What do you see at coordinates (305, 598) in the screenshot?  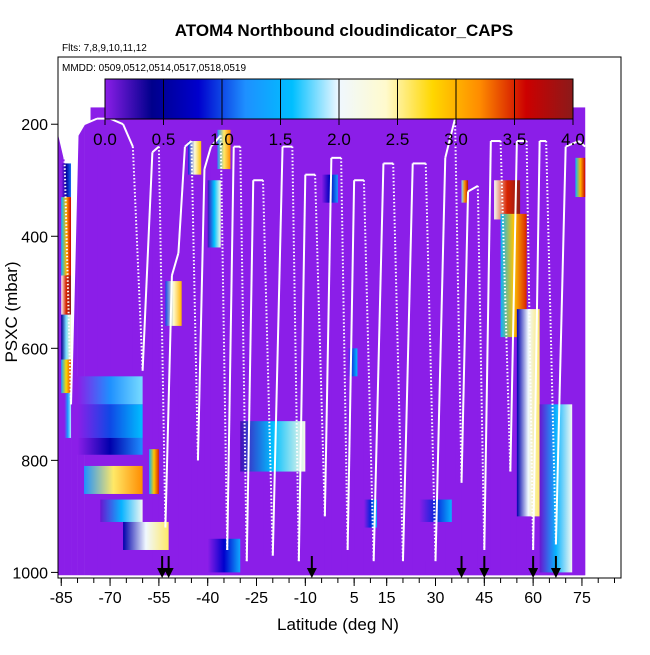 I see `x-tick-label: -10` at bounding box center [305, 598].